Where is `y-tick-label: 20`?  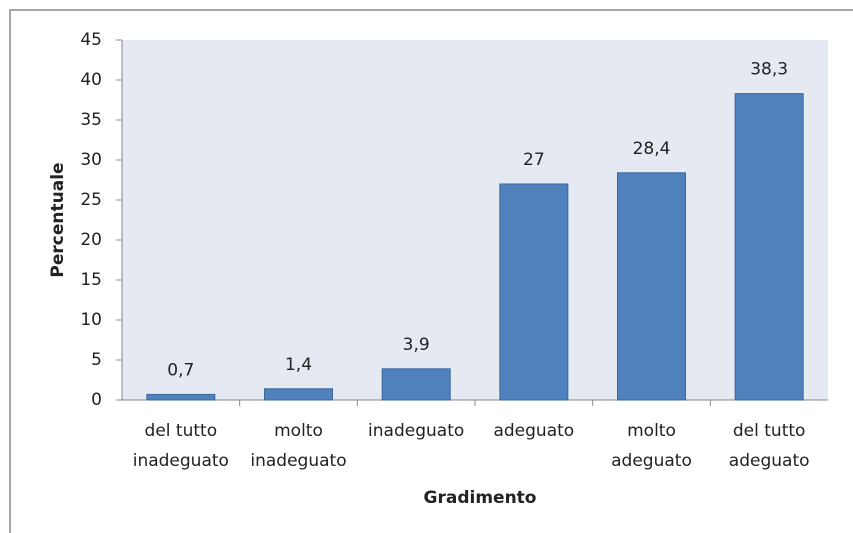
y-tick-label: 20 is located at coordinates (91, 240).